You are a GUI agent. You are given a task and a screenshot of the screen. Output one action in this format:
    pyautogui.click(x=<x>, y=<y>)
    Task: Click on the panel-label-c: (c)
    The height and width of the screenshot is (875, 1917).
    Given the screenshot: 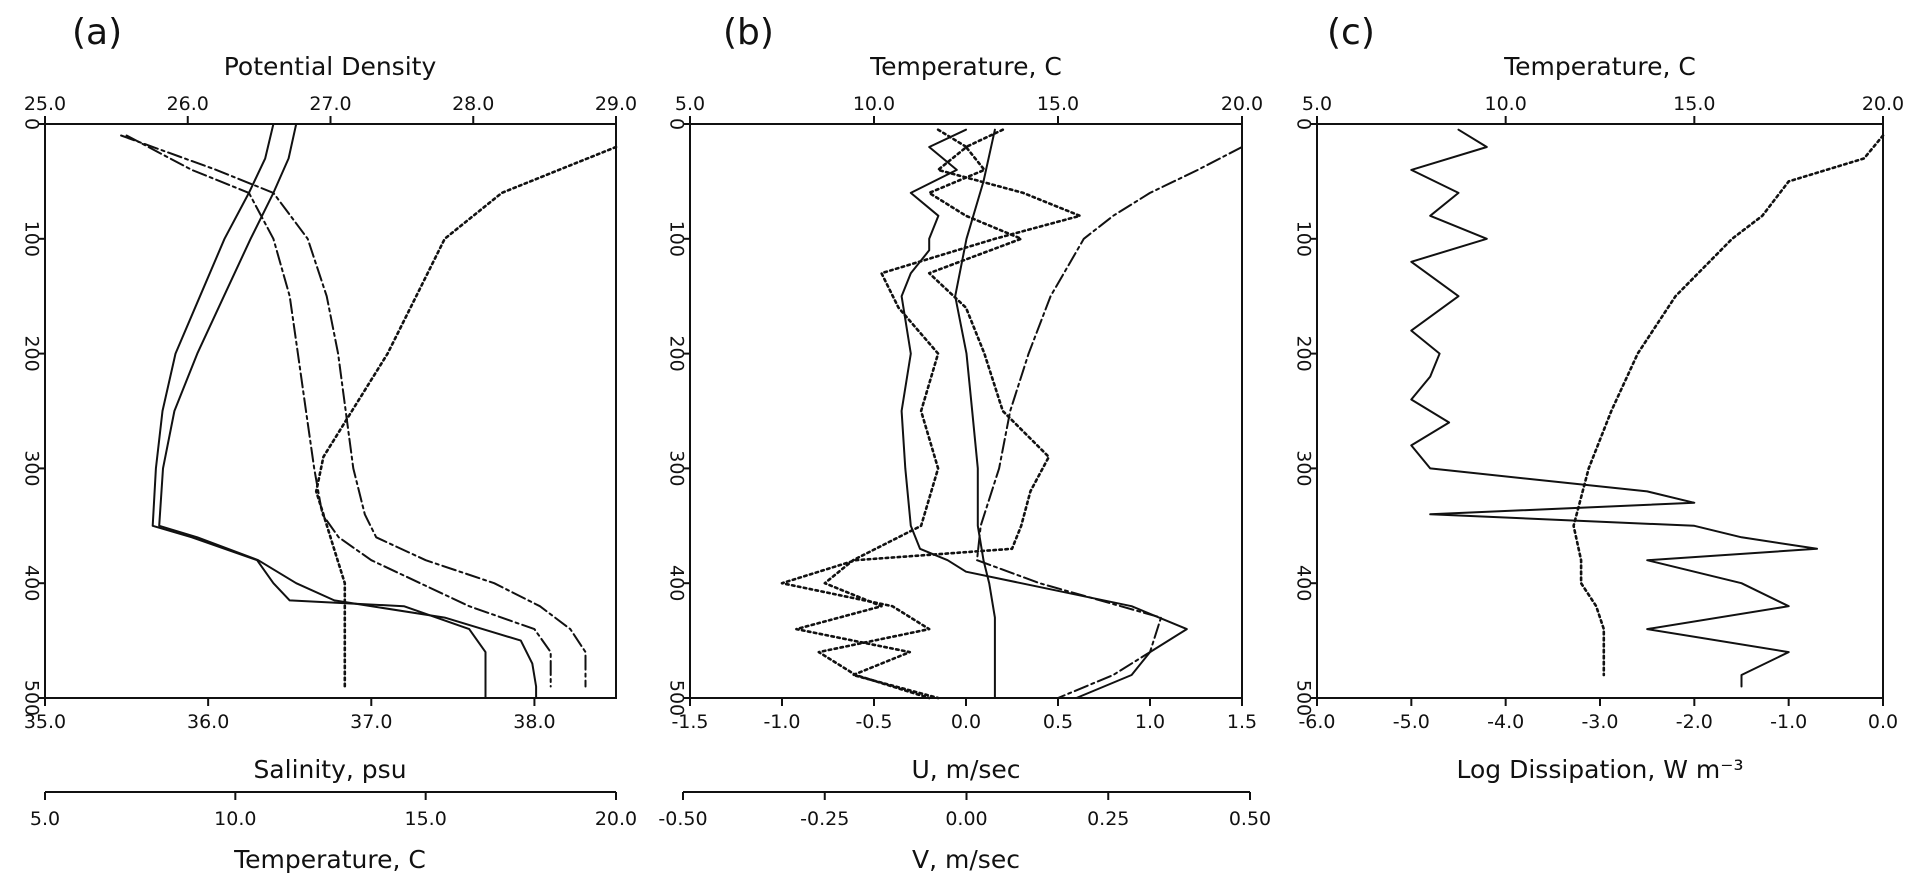 What is the action you would take?
    pyautogui.click(x=1351, y=32)
    